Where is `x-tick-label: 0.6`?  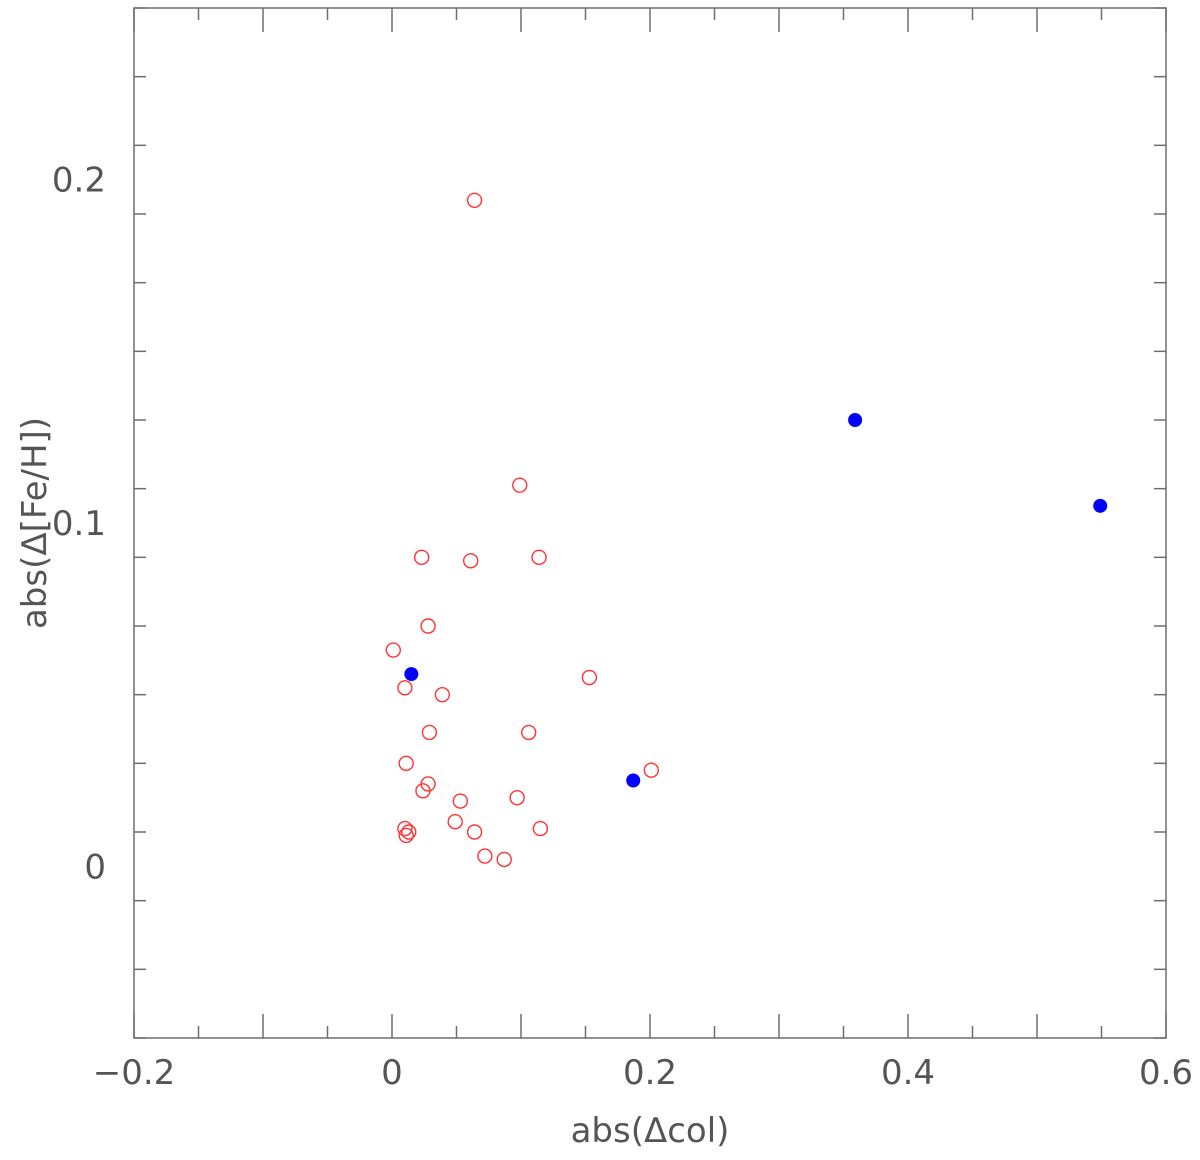 x-tick-label: 0.6 is located at coordinates (1166, 1073).